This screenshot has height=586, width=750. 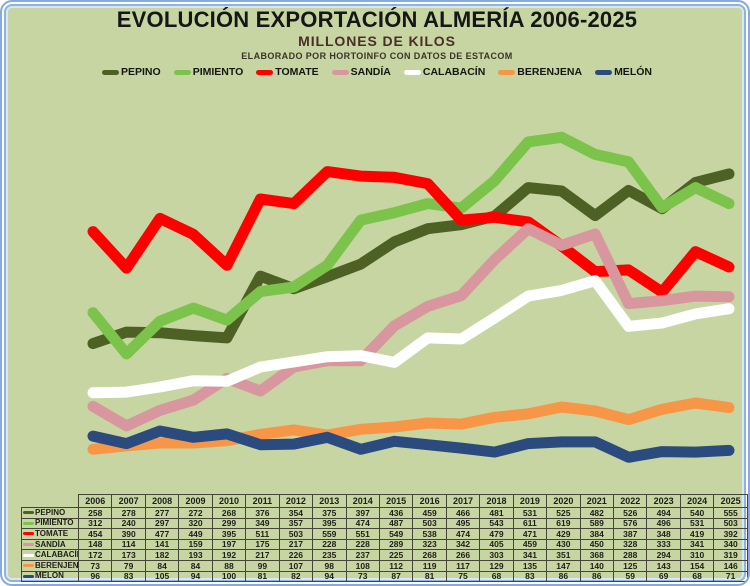 I want to click on table-cell: 511, so click(x=262, y=534).